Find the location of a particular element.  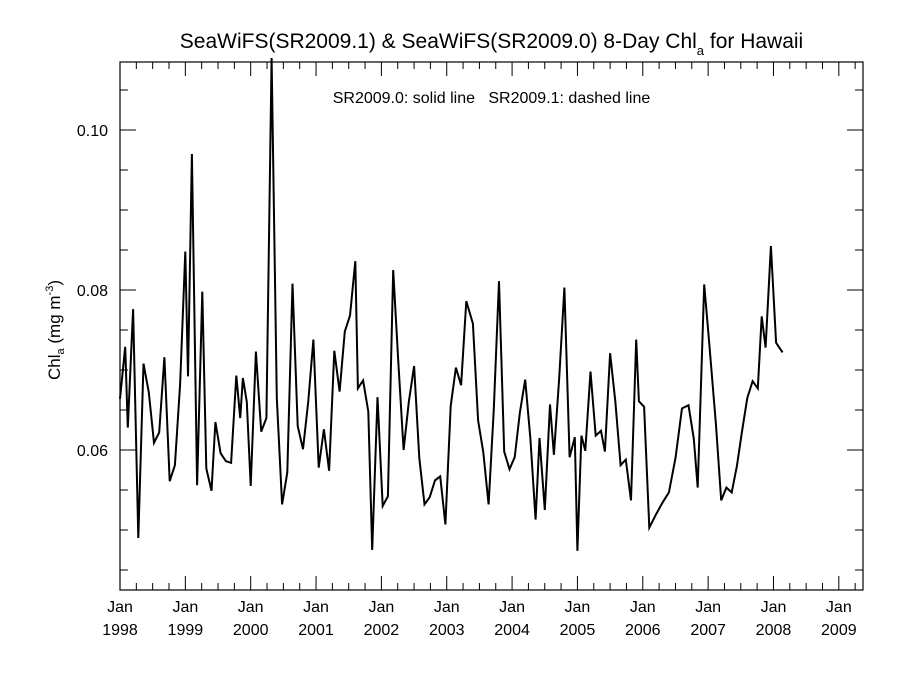

x-tick-year-label: 2009 is located at coordinates (839, 630).